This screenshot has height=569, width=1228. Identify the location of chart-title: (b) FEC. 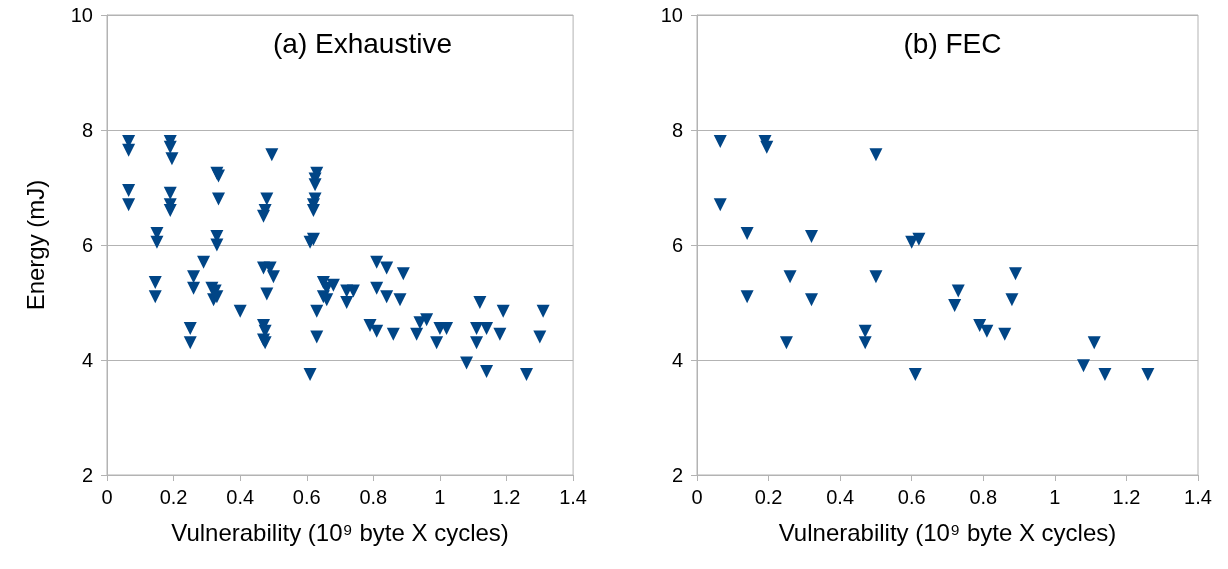
(952, 43).